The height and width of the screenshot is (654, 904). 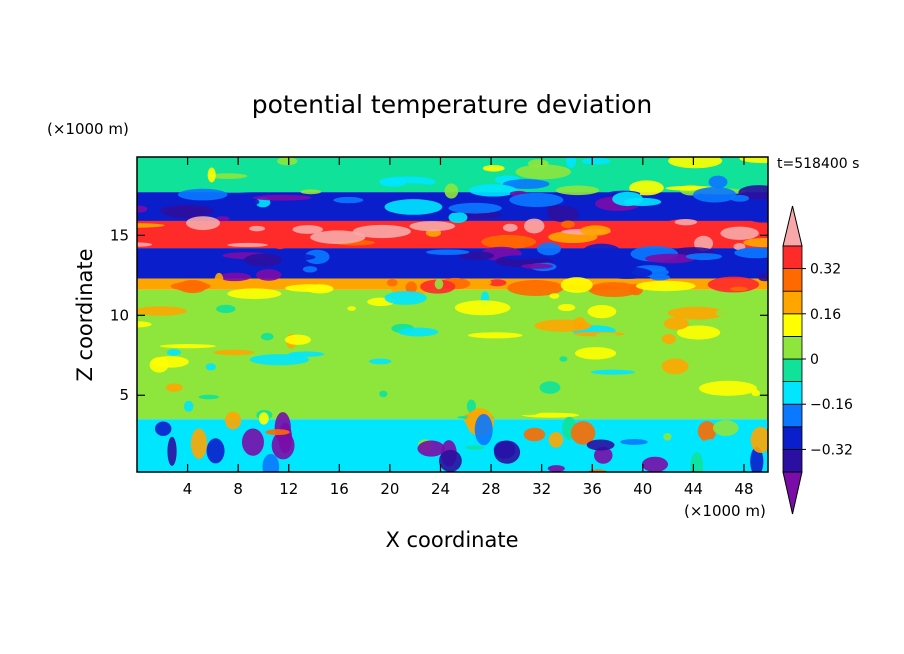 What do you see at coordinates (642, 489) in the screenshot?
I see `x-tick-label: 40` at bounding box center [642, 489].